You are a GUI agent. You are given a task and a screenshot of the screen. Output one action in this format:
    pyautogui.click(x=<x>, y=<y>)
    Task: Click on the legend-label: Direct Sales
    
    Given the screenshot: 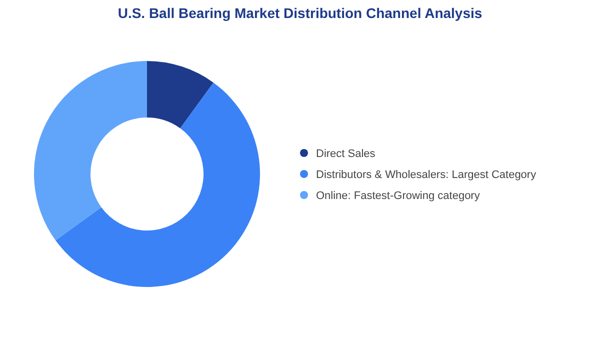 What is the action you would take?
    pyautogui.click(x=346, y=154)
    